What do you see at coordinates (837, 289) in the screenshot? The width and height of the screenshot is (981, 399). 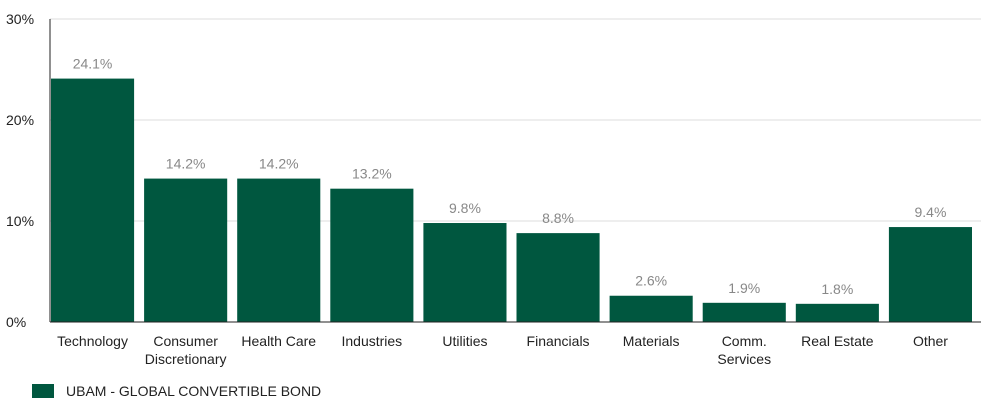 I see `bar-value-label: 1.8%` at bounding box center [837, 289].